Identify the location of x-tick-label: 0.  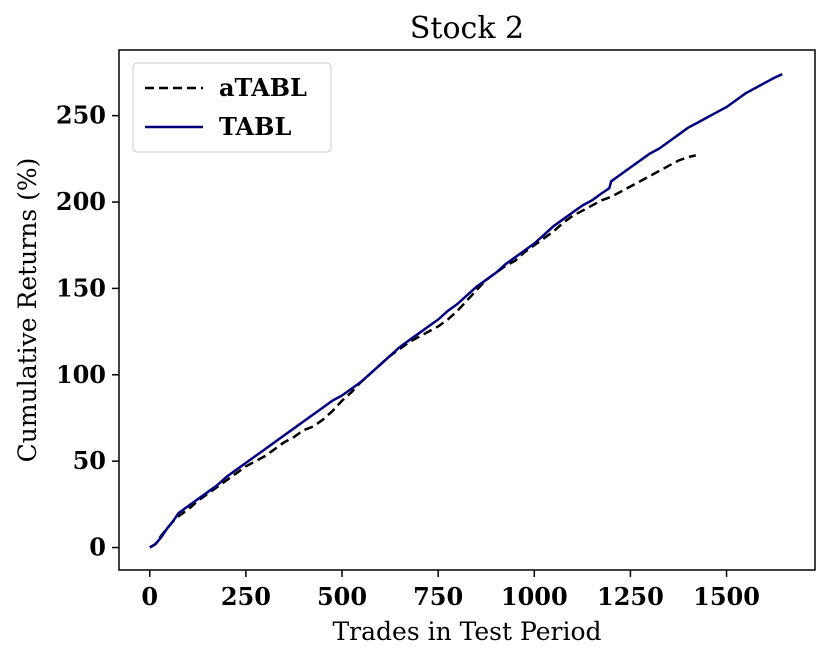
(149, 596).